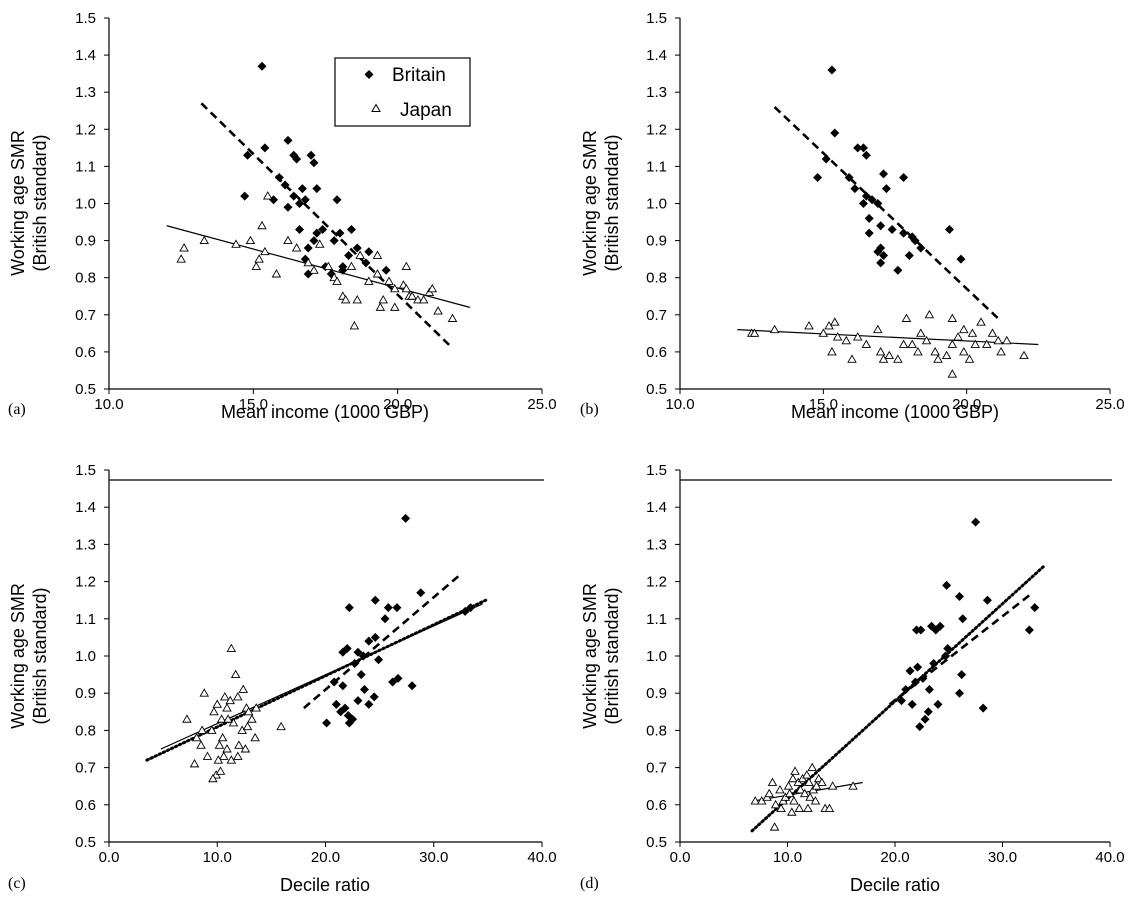  What do you see at coordinates (894, 404) in the screenshot?
I see `x-ticks-b: 10.0 15.0 20.0 25.0` at bounding box center [894, 404].